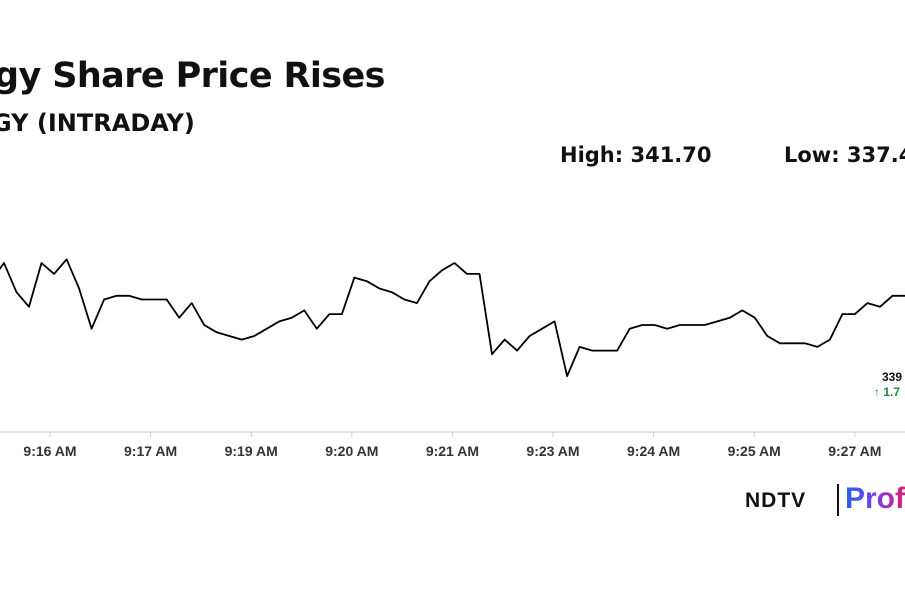 This screenshot has width=905, height=613. I want to click on x-tick-label: 9:21 AM, so click(452, 451).